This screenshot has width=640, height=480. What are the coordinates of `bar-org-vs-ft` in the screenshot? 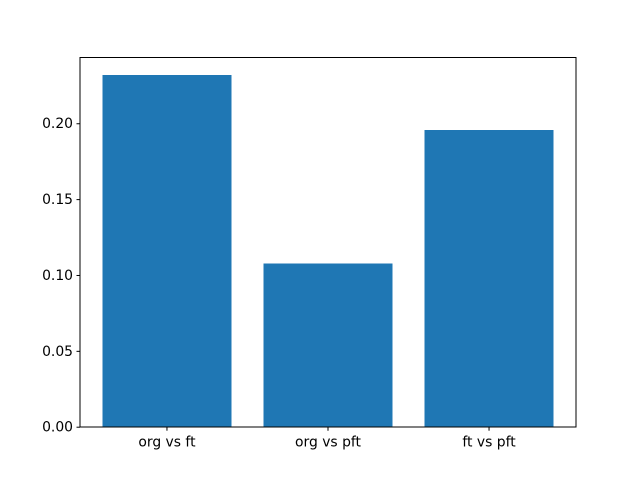 It's located at (167, 251).